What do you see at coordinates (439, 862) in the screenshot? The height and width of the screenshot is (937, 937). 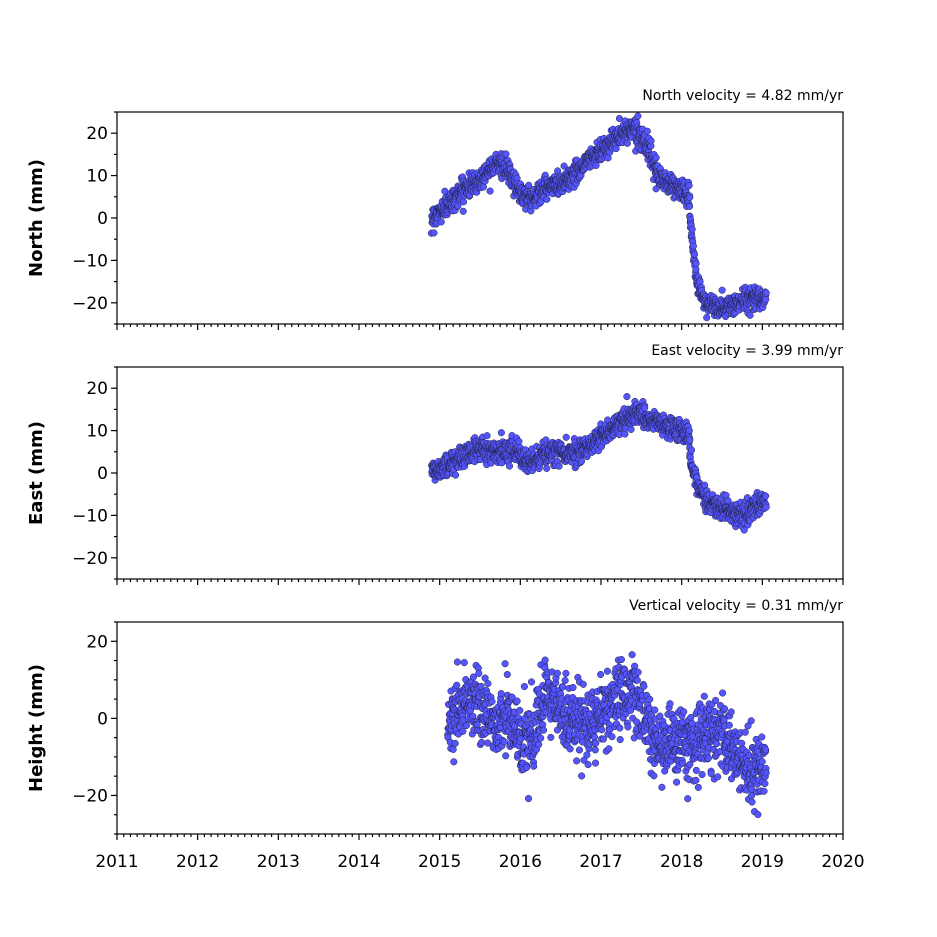 I see `x-tick-label: 2015` at bounding box center [439, 862].